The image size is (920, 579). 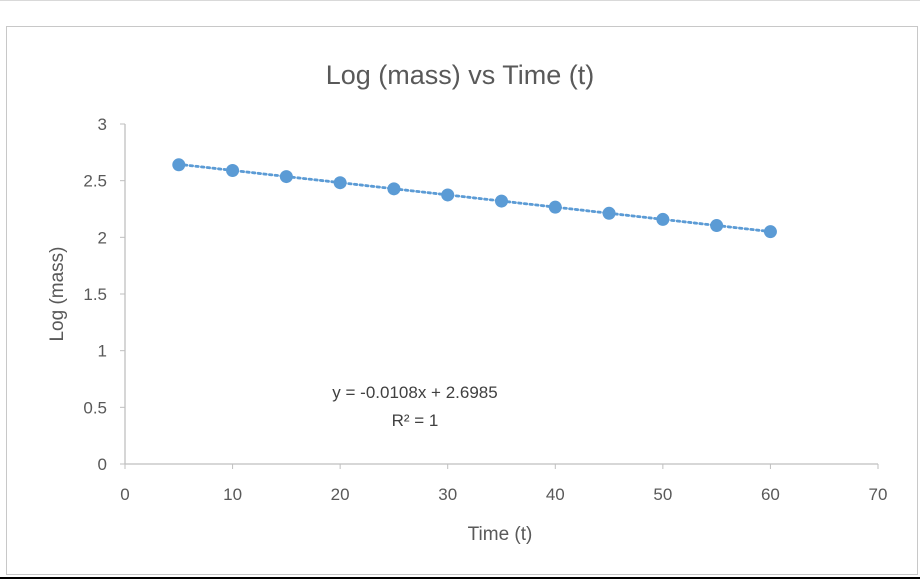 I want to click on bottom-border-line, so click(x=460, y=578).